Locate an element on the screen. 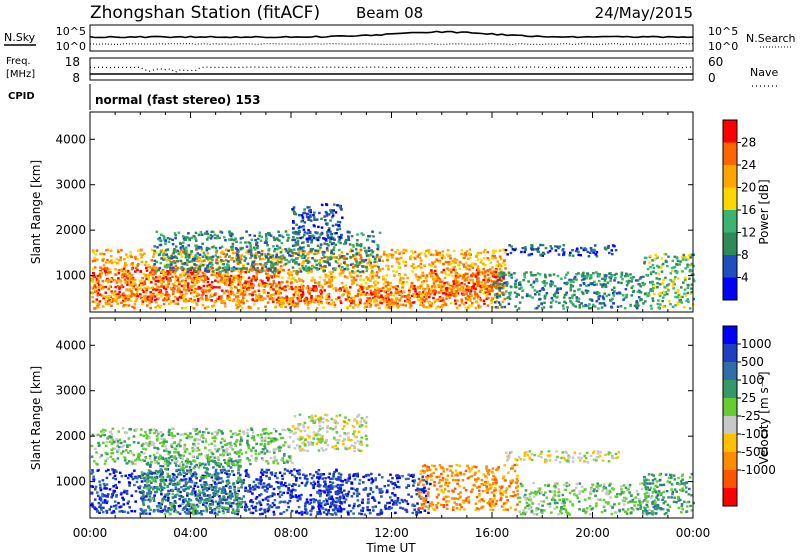 The image size is (800, 554). power-colorbar-bin is located at coordinates (730, 153).